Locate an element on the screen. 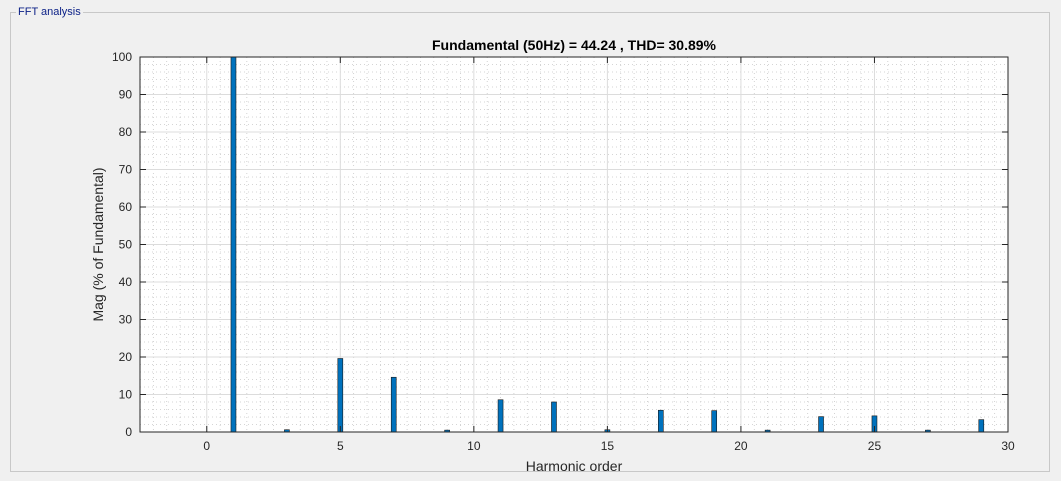 The height and width of the screenshot is (481, 1061). x-tick-label: 10 is located at coordinates (474, 446).